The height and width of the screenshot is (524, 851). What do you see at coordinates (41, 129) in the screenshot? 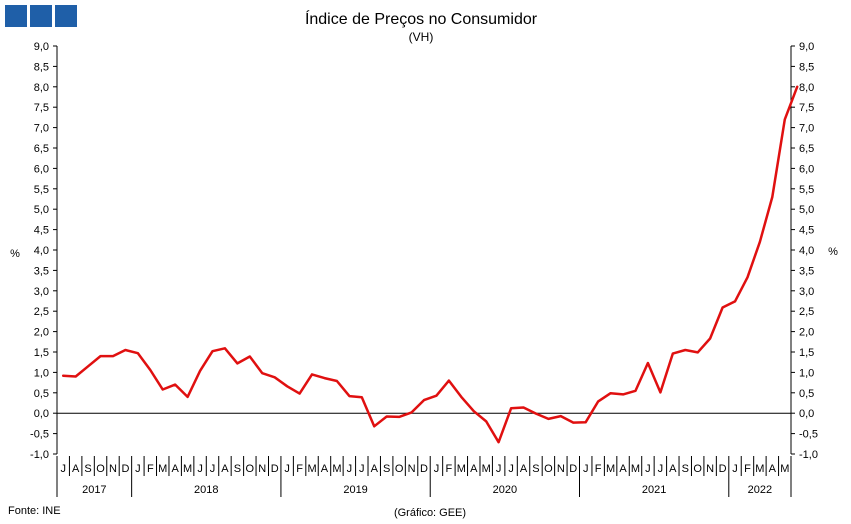
I see `y-tick-label-left: 7,0` at bounding box center [41, 129].